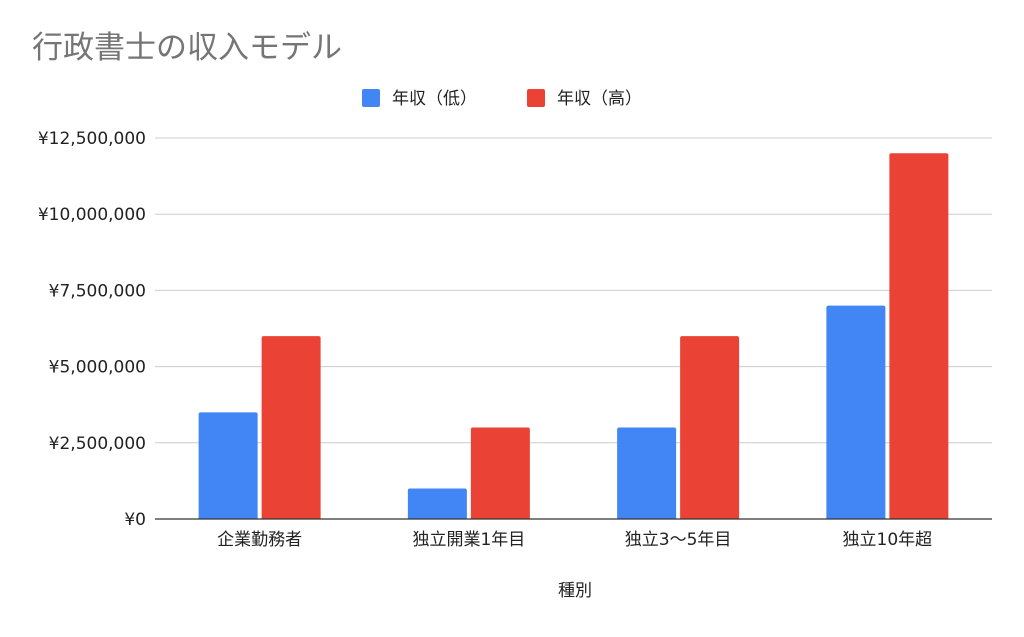 The height and width of the screenshot is (637, 1024). Describe the element at coordinates (259, 540) in the screenshot. I see `x-tick-label: 企業勤務者` at that location.